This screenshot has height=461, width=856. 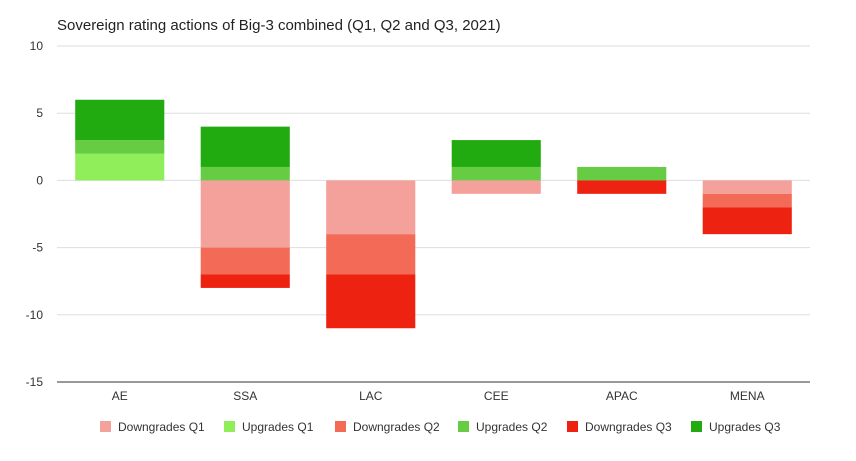 I want to click on legend-item: Downgrades Q1, so click(x=152, y=427).